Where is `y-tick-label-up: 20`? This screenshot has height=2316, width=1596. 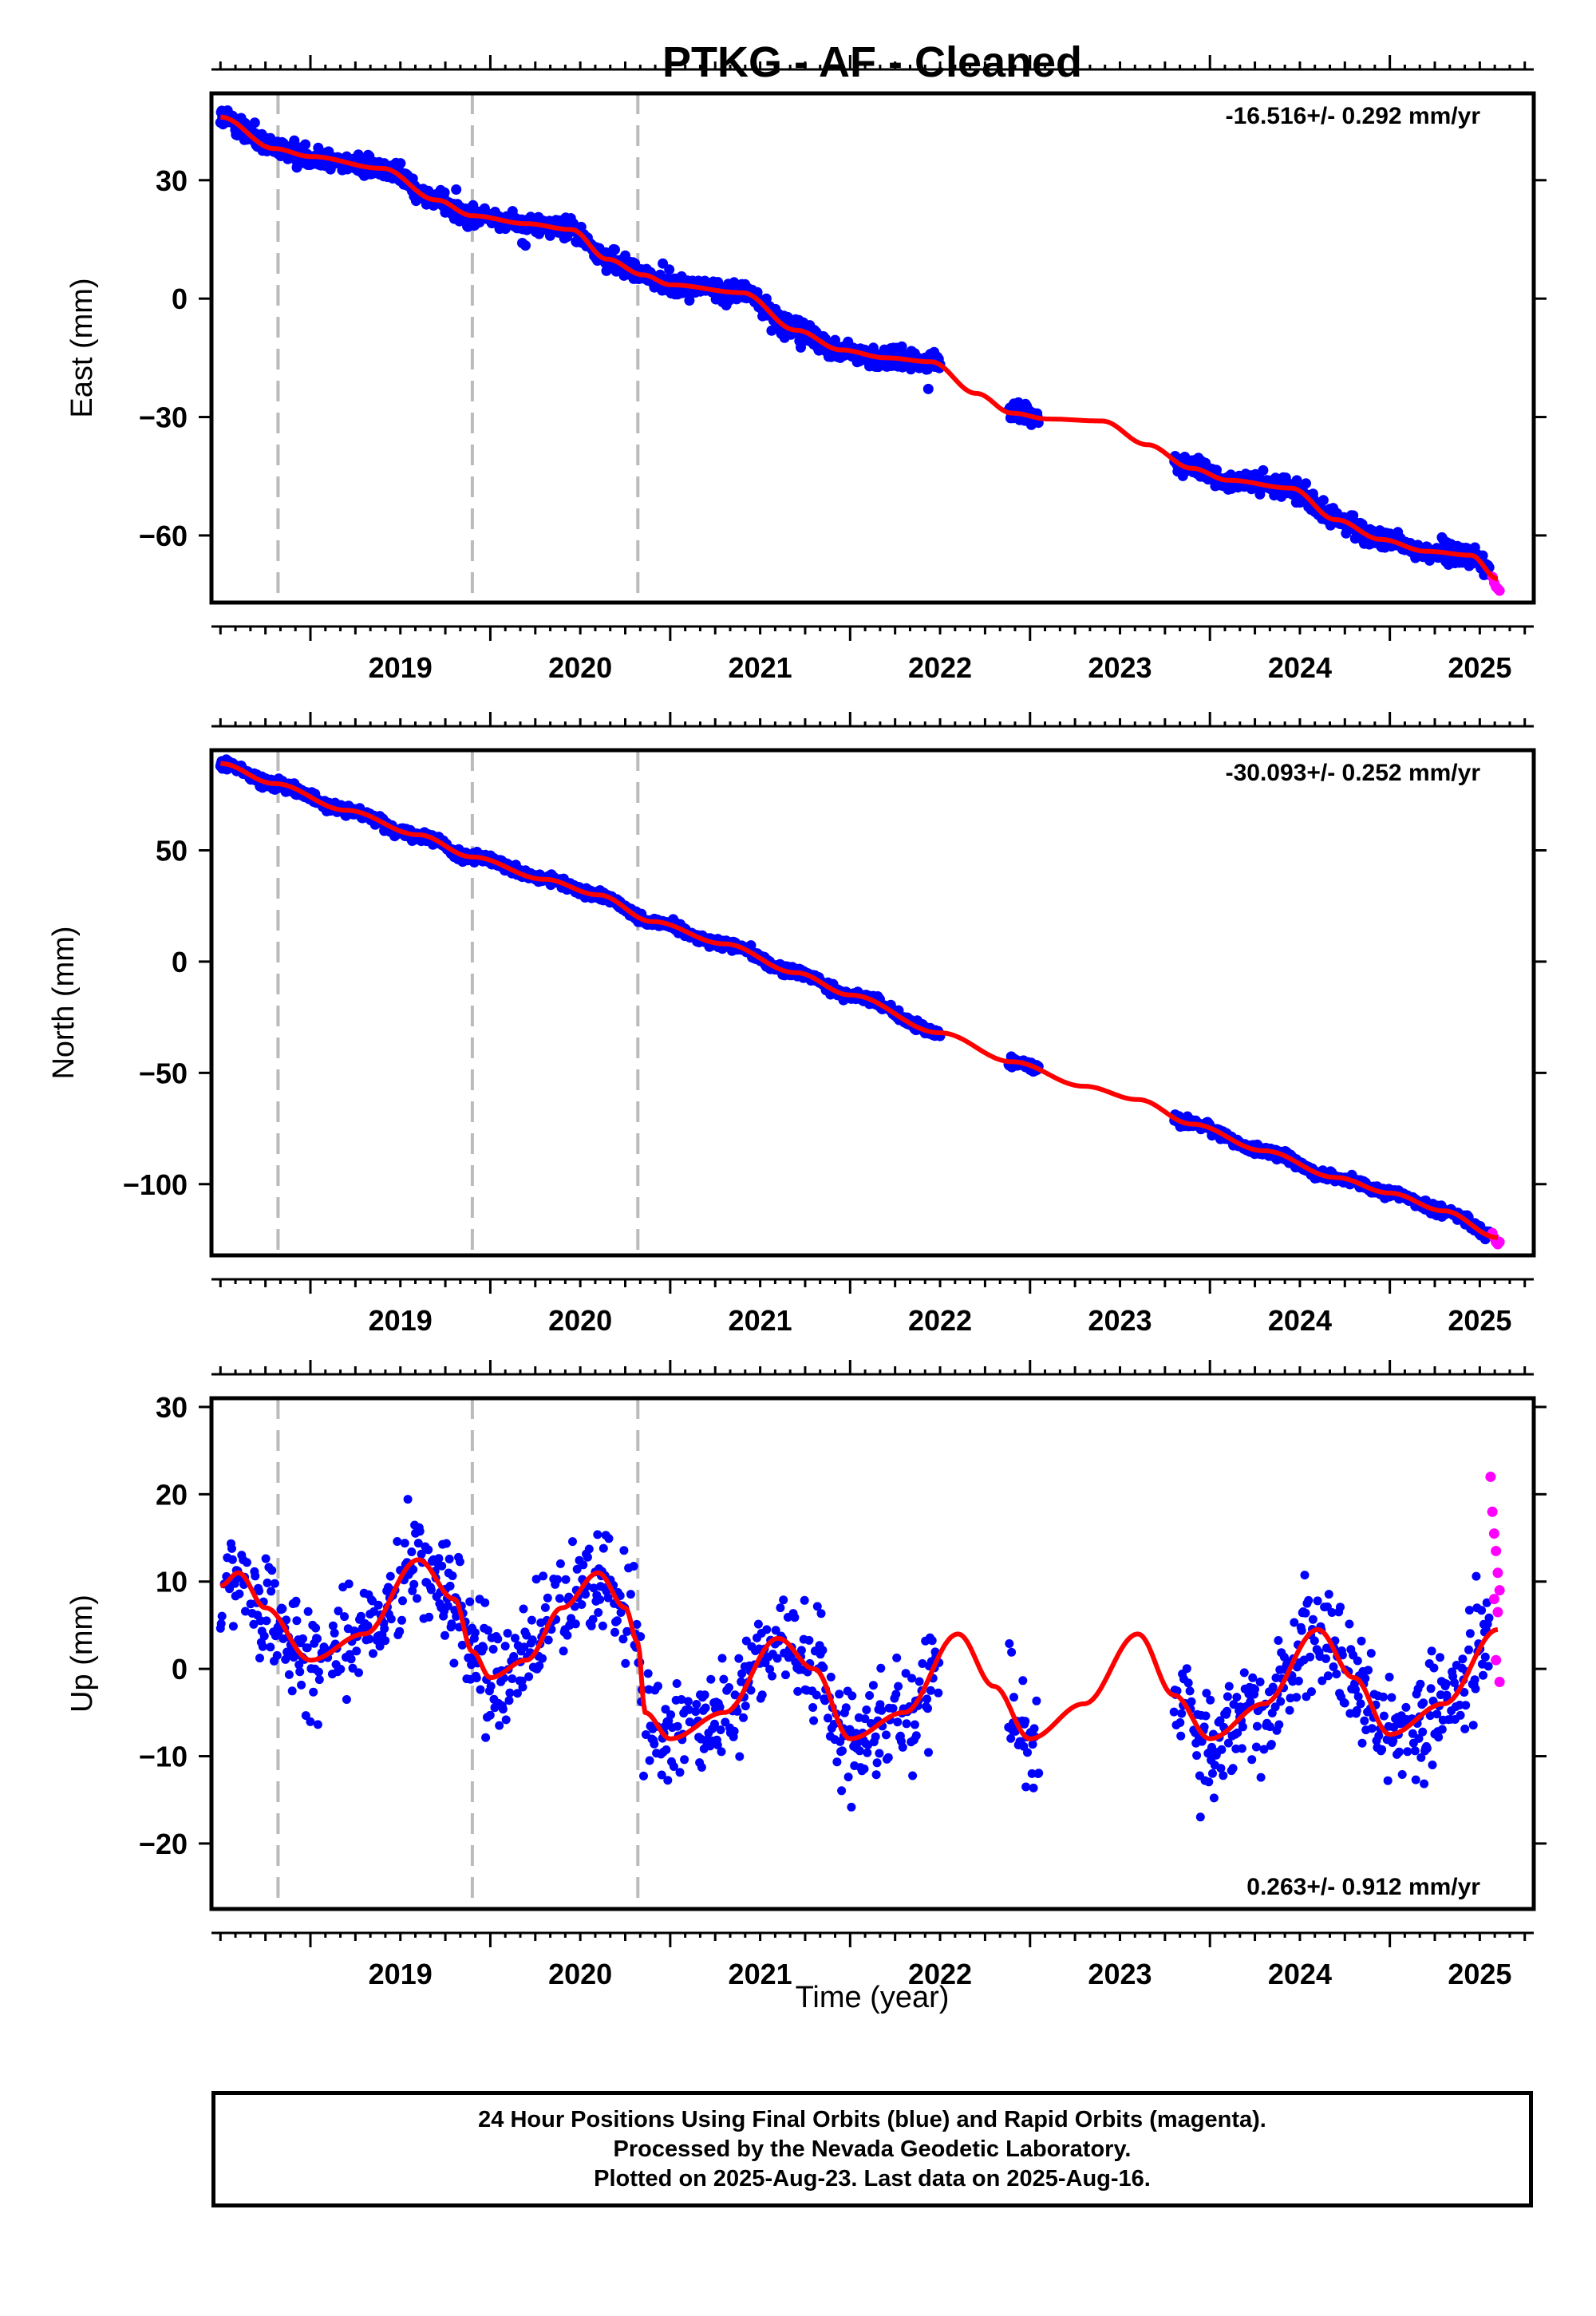 y-tick-label-up: 20 is located at coordinates (172, 1494).